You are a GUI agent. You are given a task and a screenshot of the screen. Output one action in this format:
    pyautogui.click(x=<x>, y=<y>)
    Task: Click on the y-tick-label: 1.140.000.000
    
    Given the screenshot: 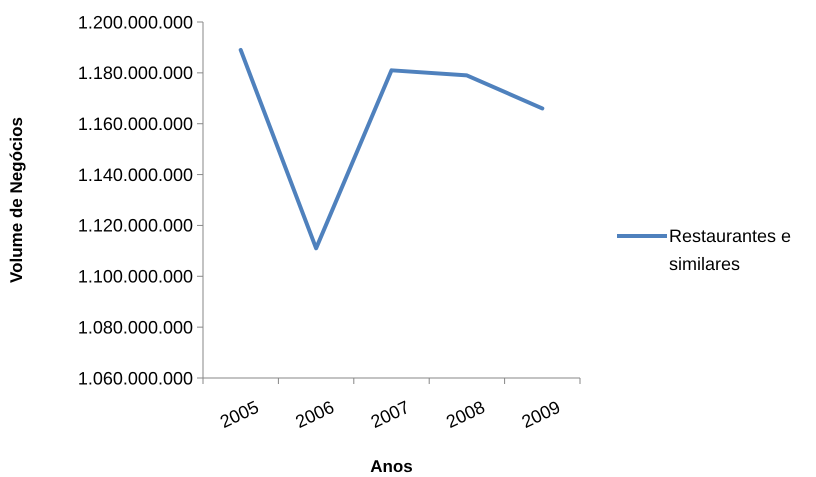 What is the action you would take?
    pyautogui.click(x=135, y=174)
    